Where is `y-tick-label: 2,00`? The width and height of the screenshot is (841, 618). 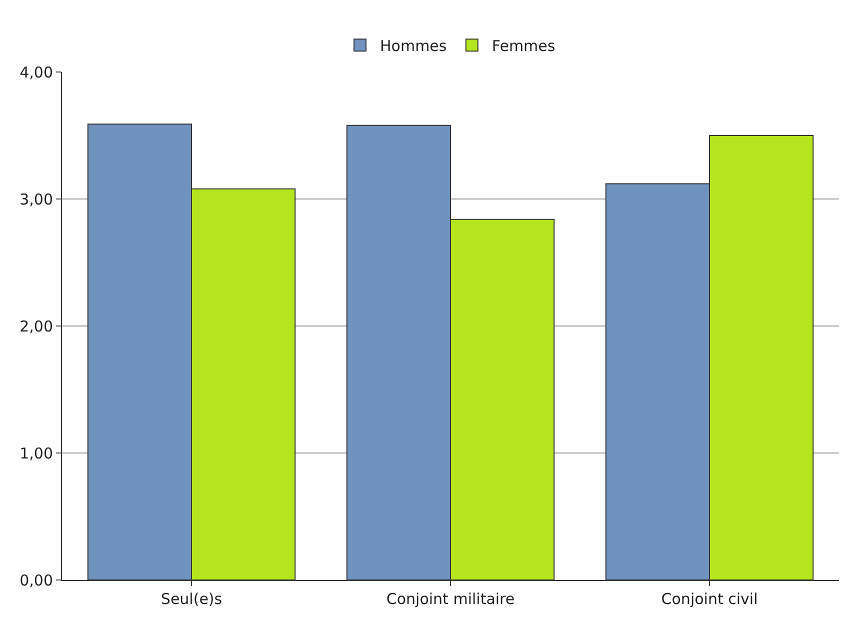 y-tick-label: 2,00 is located at coordinates (36, 326).